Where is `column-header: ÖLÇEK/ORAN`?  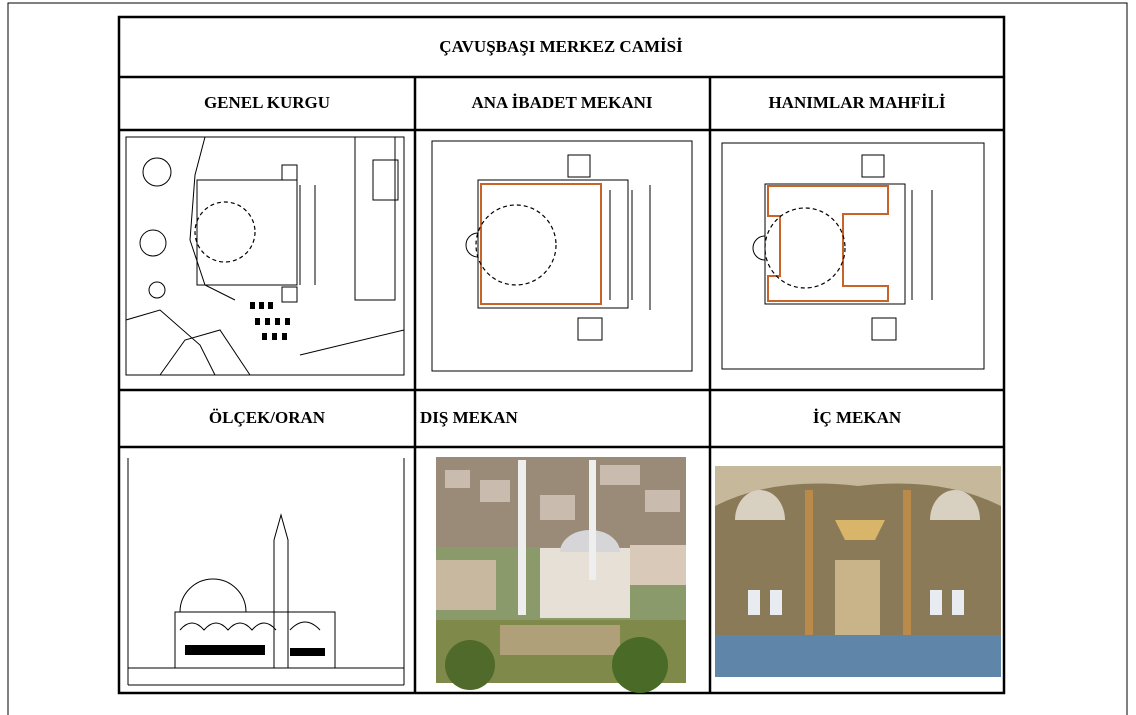
column-header: ÖLÇEK/ORAN is located at coordinates (267, 417).